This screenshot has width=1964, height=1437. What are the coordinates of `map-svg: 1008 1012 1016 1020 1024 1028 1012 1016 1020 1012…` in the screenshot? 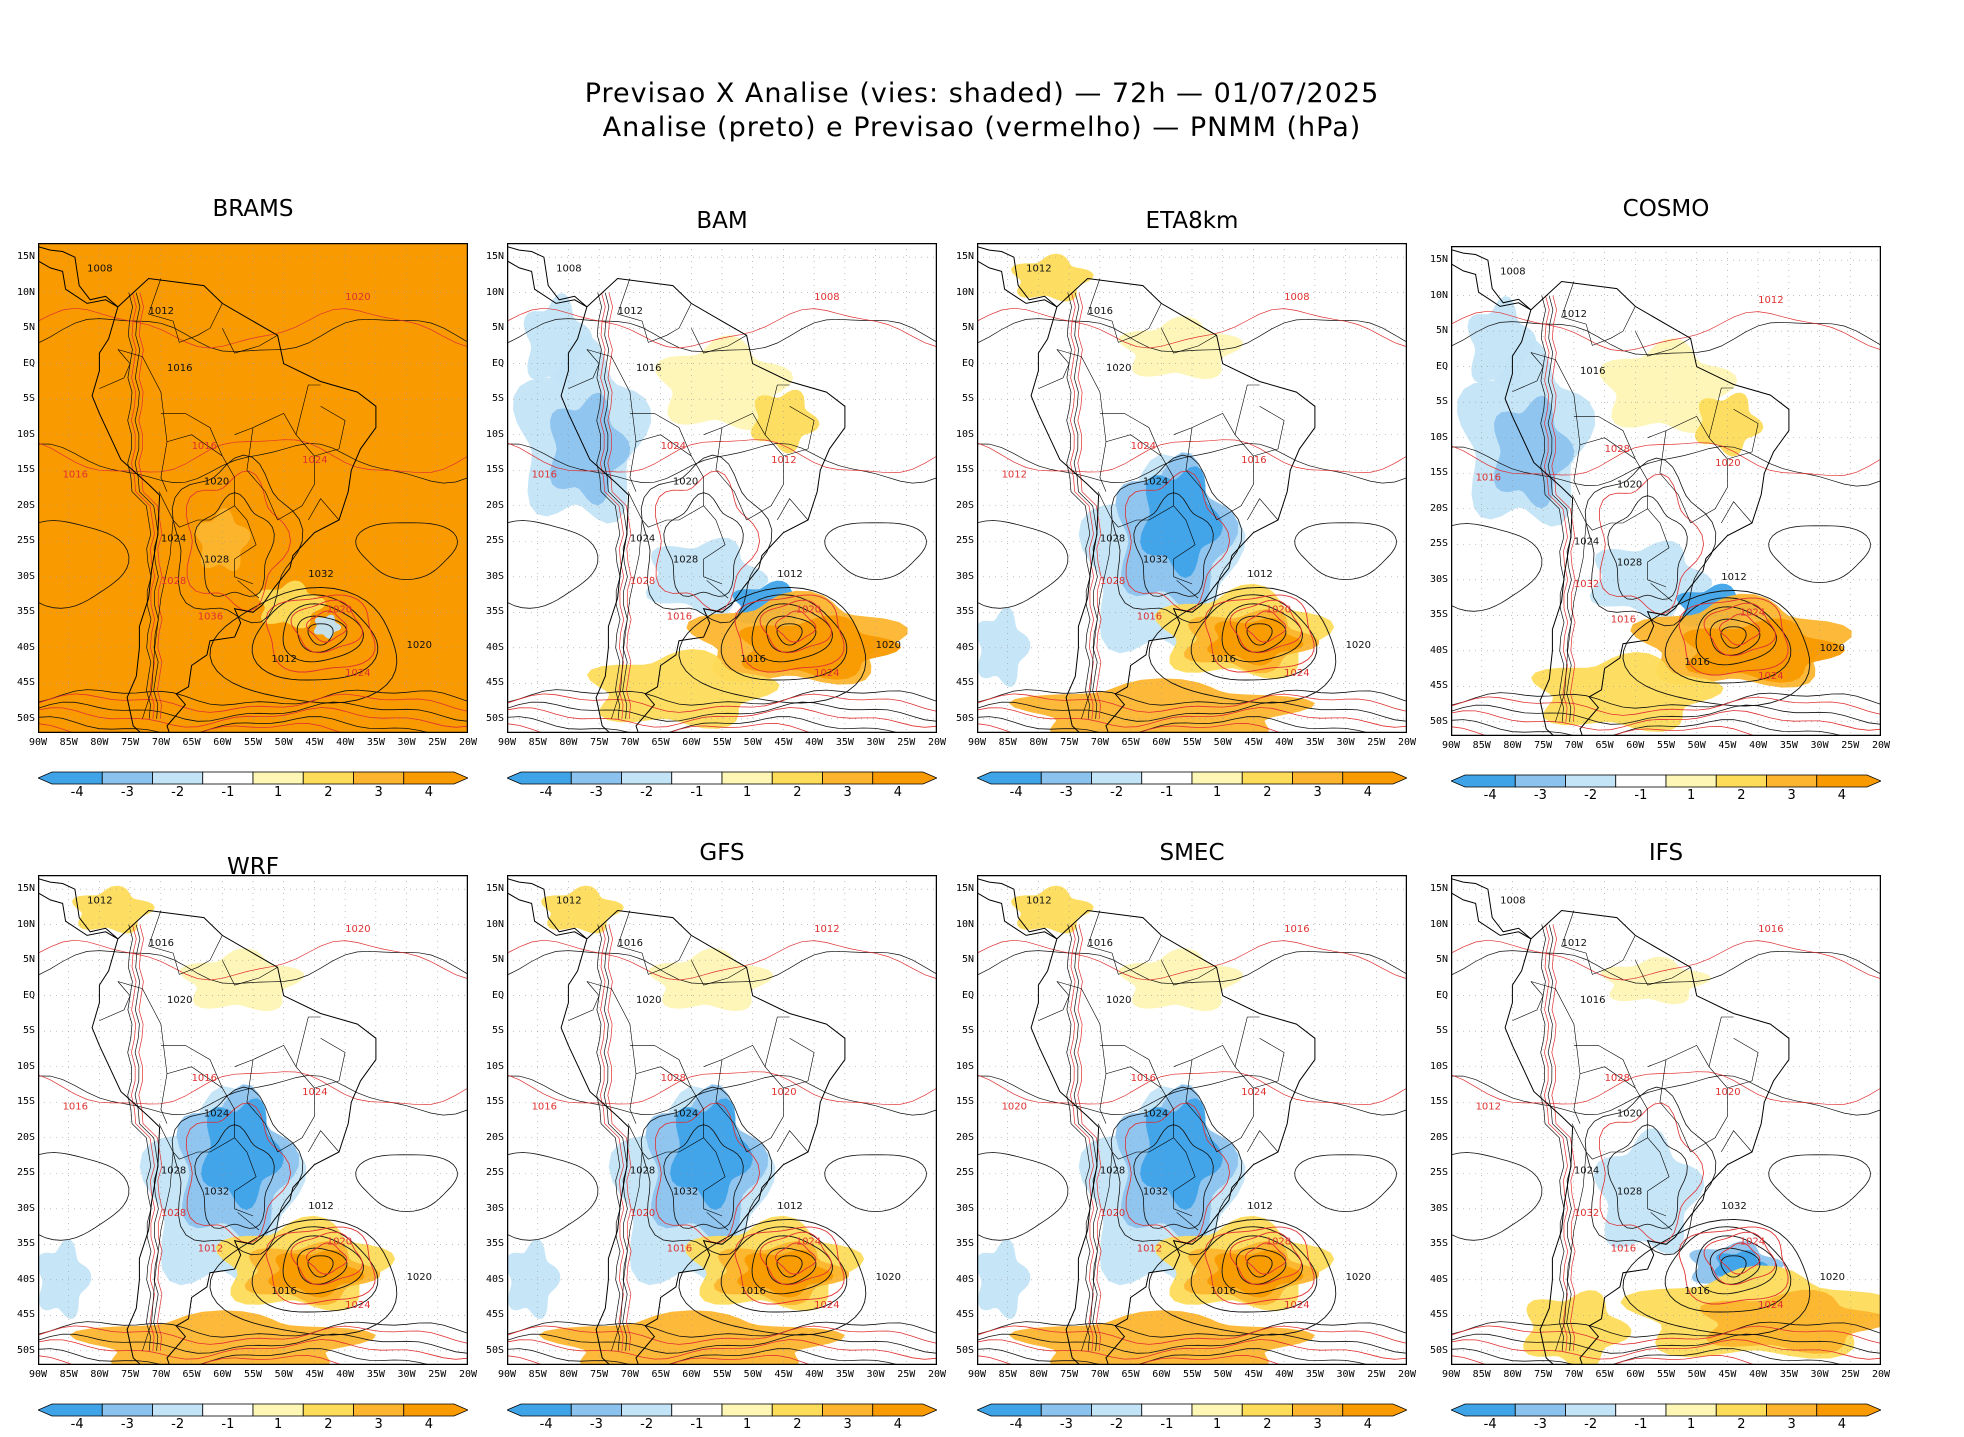 It's located at (1666, 491).